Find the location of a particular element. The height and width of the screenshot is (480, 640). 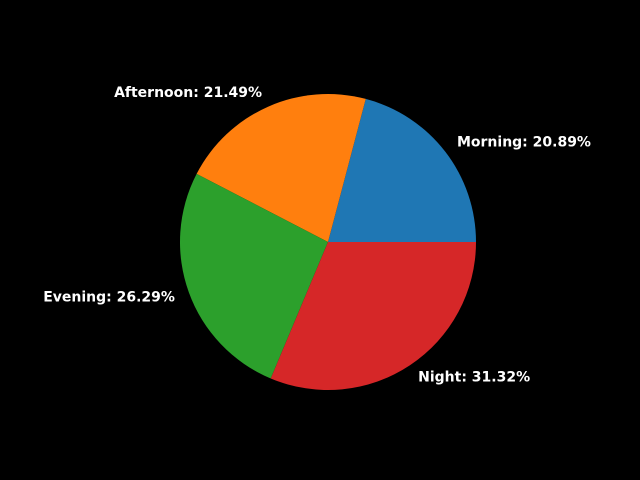

pie-slice-afternoon is located at coordinates (281, 168).